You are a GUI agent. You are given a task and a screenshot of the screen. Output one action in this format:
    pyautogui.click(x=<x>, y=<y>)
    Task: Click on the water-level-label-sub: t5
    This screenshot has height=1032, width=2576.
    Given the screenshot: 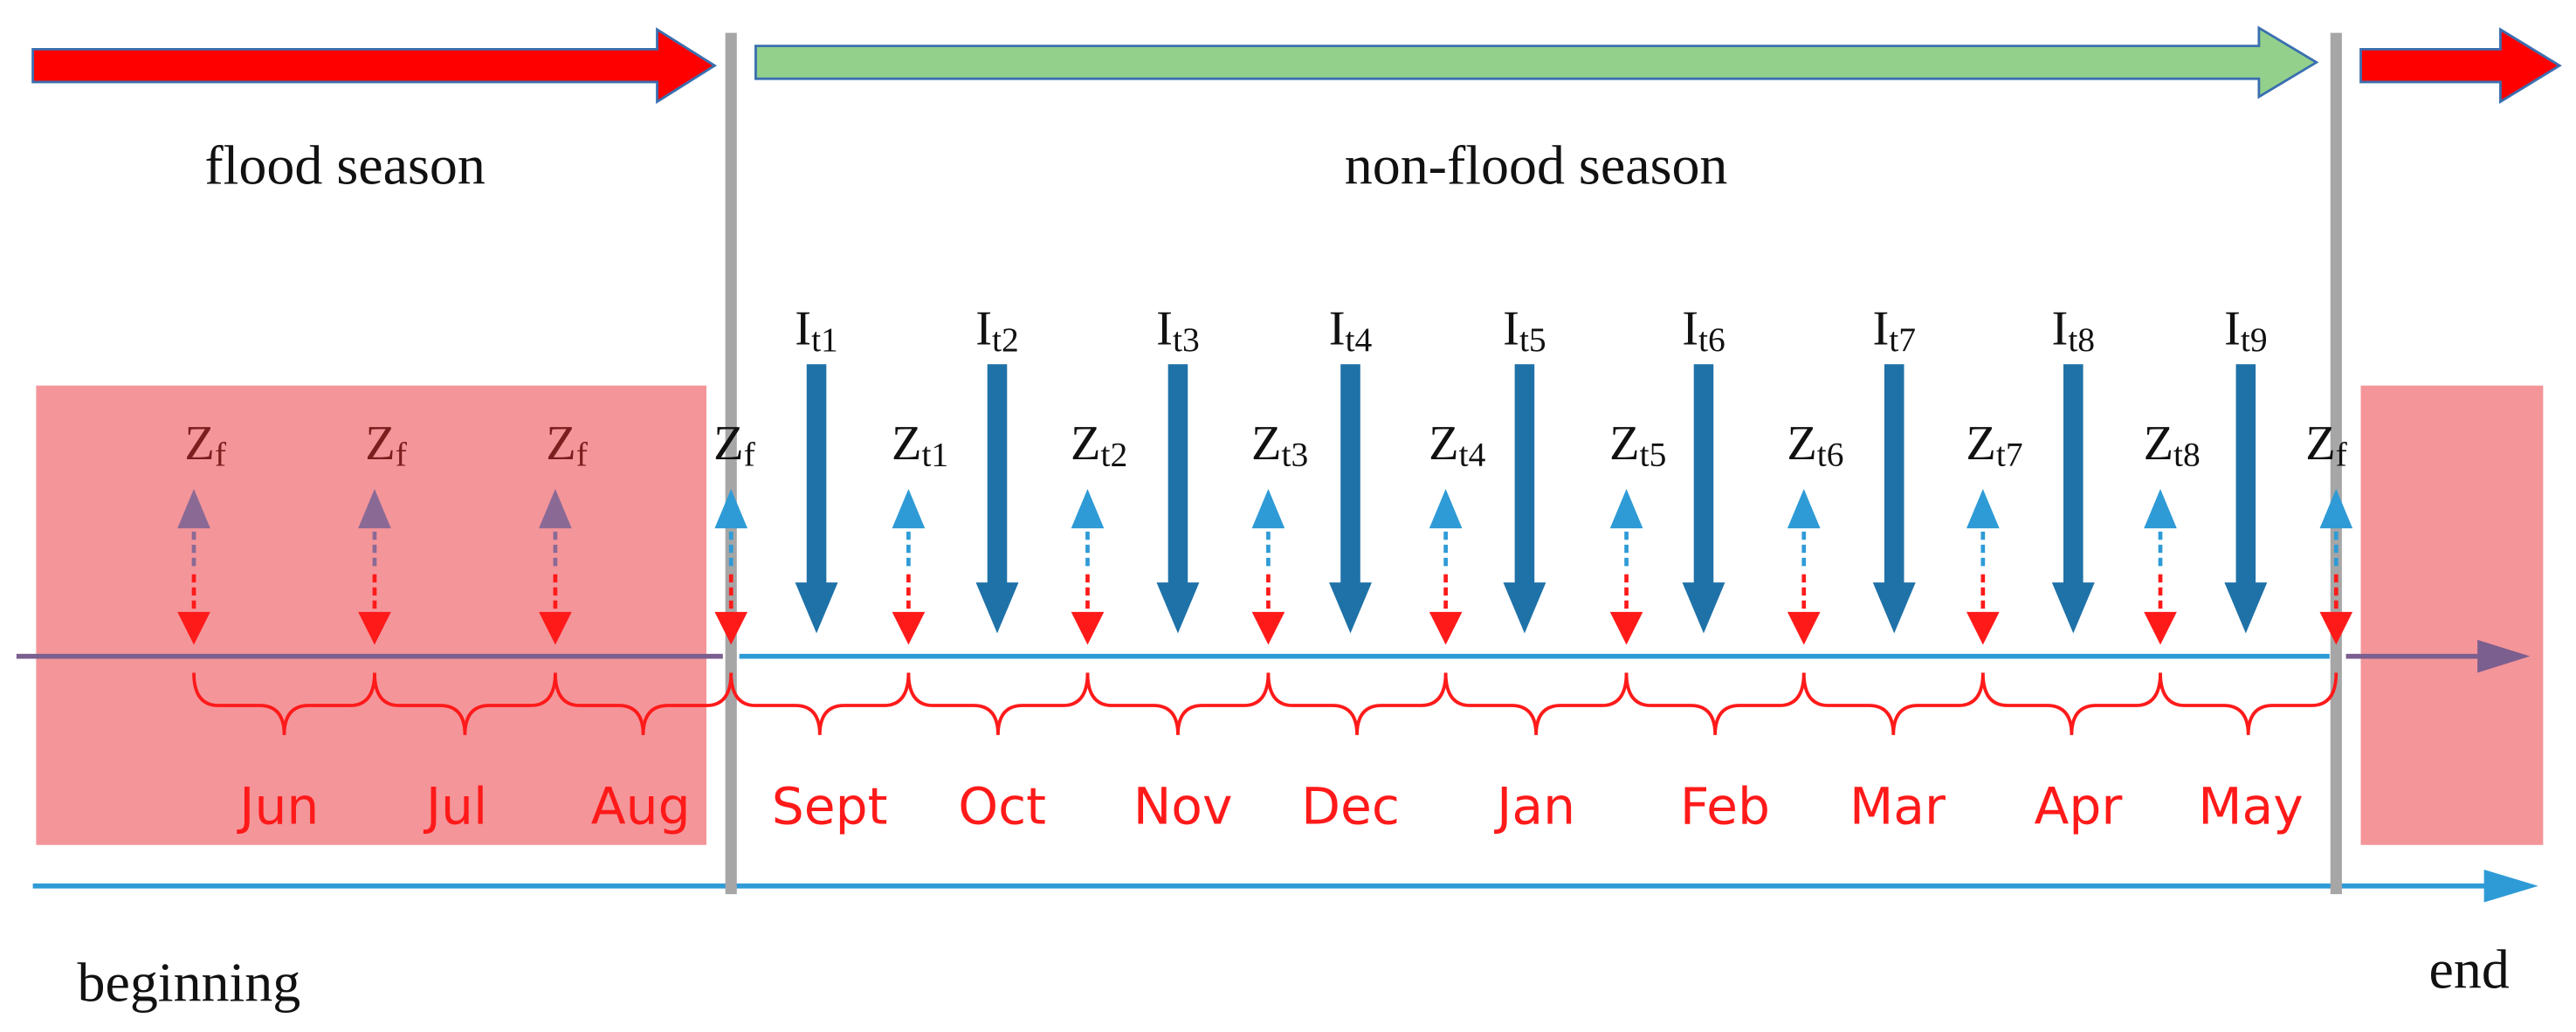 What is the action you would take?
    pyautogui.click(x=1653, y=455)
    